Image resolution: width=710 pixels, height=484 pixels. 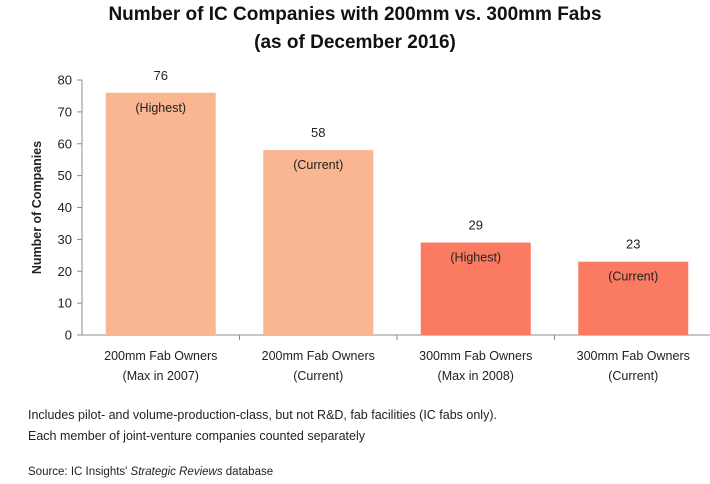 What do you see at coordinates (318, 132) in the screenshot?
I see `value-label: 58` at bounding box center [318, 132].